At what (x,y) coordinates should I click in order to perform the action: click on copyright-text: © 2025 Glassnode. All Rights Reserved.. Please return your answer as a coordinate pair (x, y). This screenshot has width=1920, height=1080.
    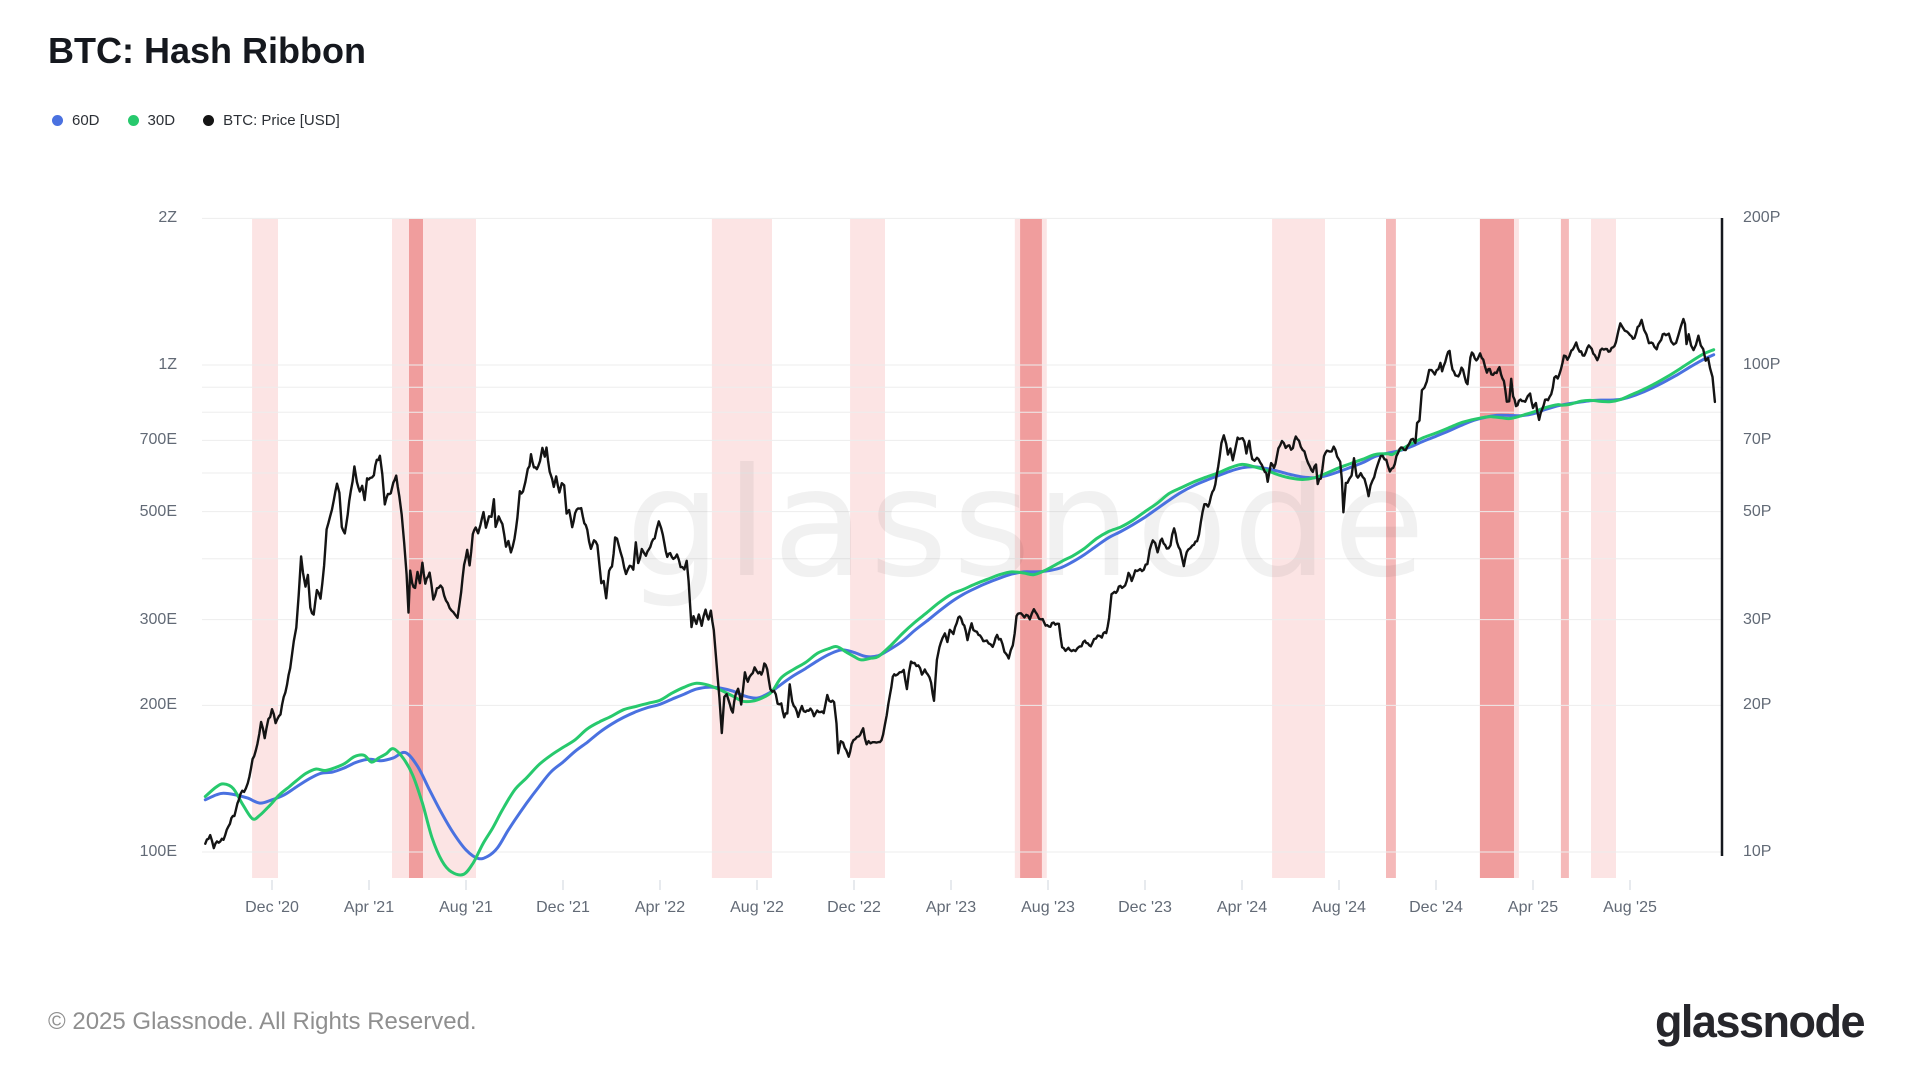
    Looking at the image, I should click on (262, 1021).